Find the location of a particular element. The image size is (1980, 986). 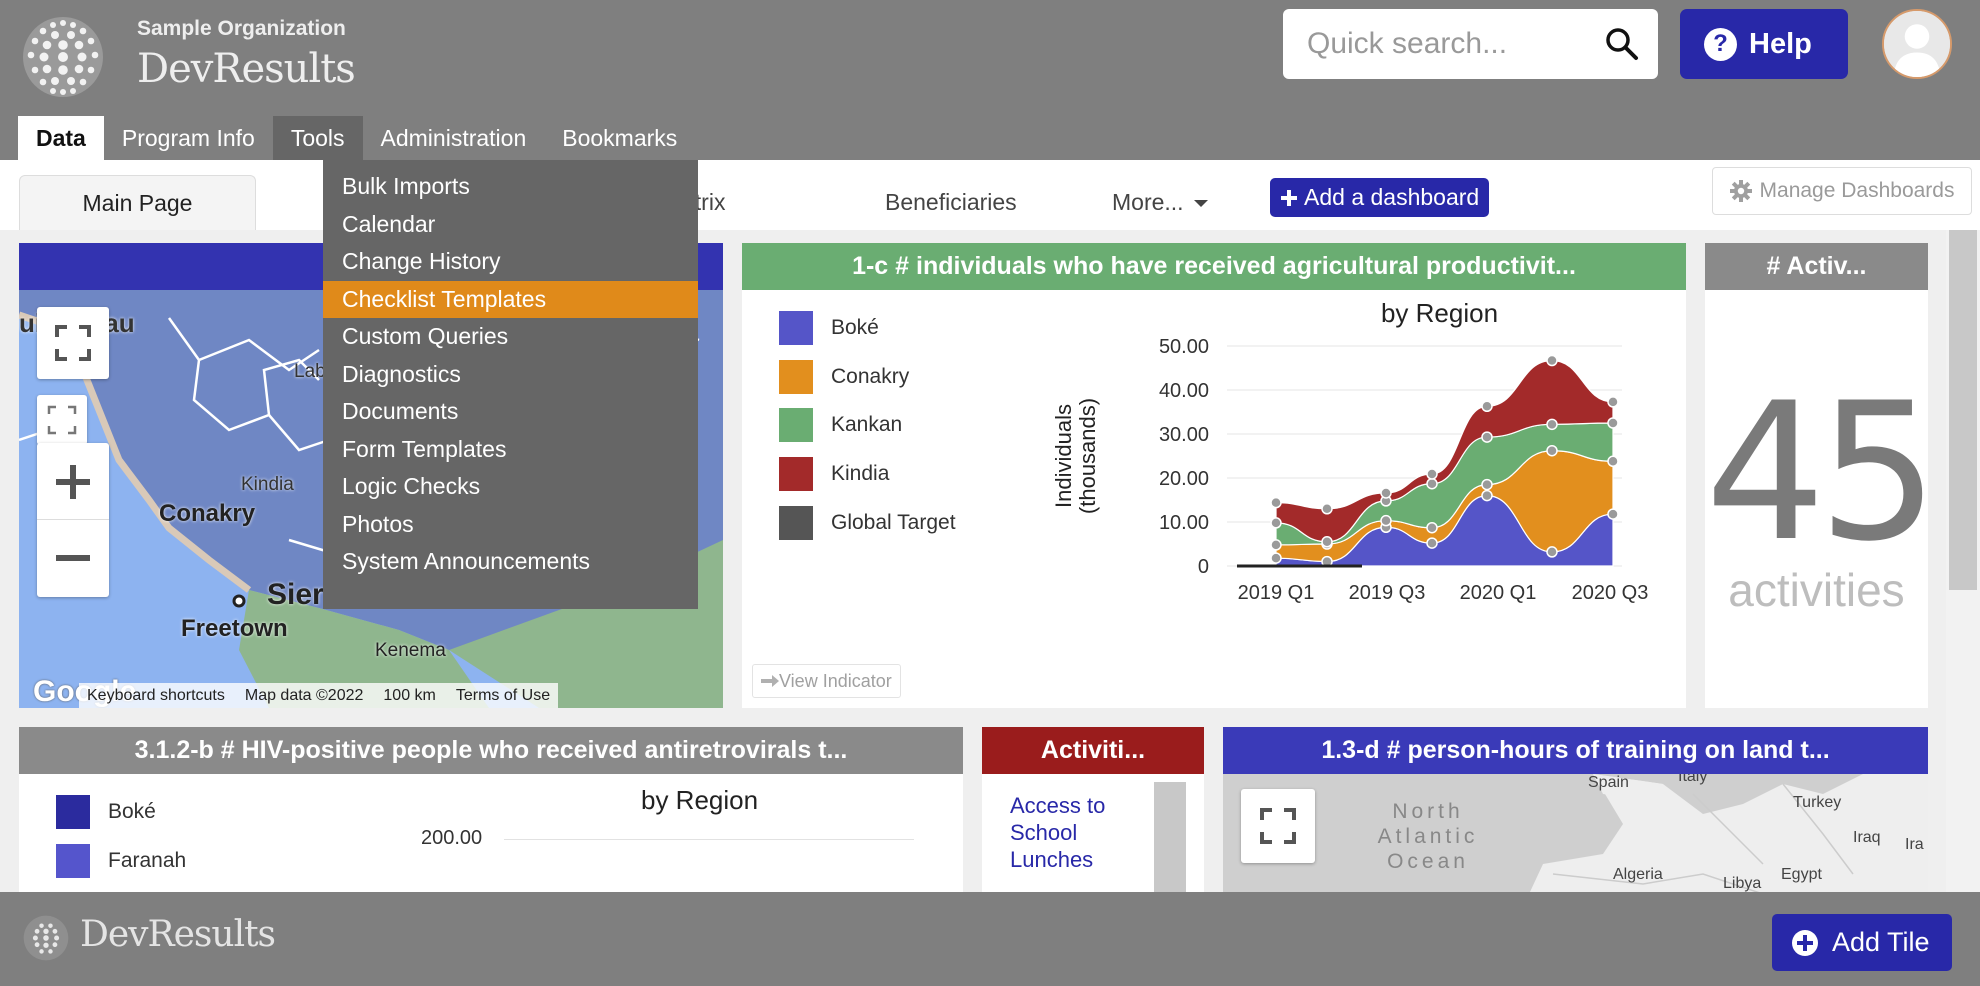

legend-item: Kindia is located at coordinates (834, 474).